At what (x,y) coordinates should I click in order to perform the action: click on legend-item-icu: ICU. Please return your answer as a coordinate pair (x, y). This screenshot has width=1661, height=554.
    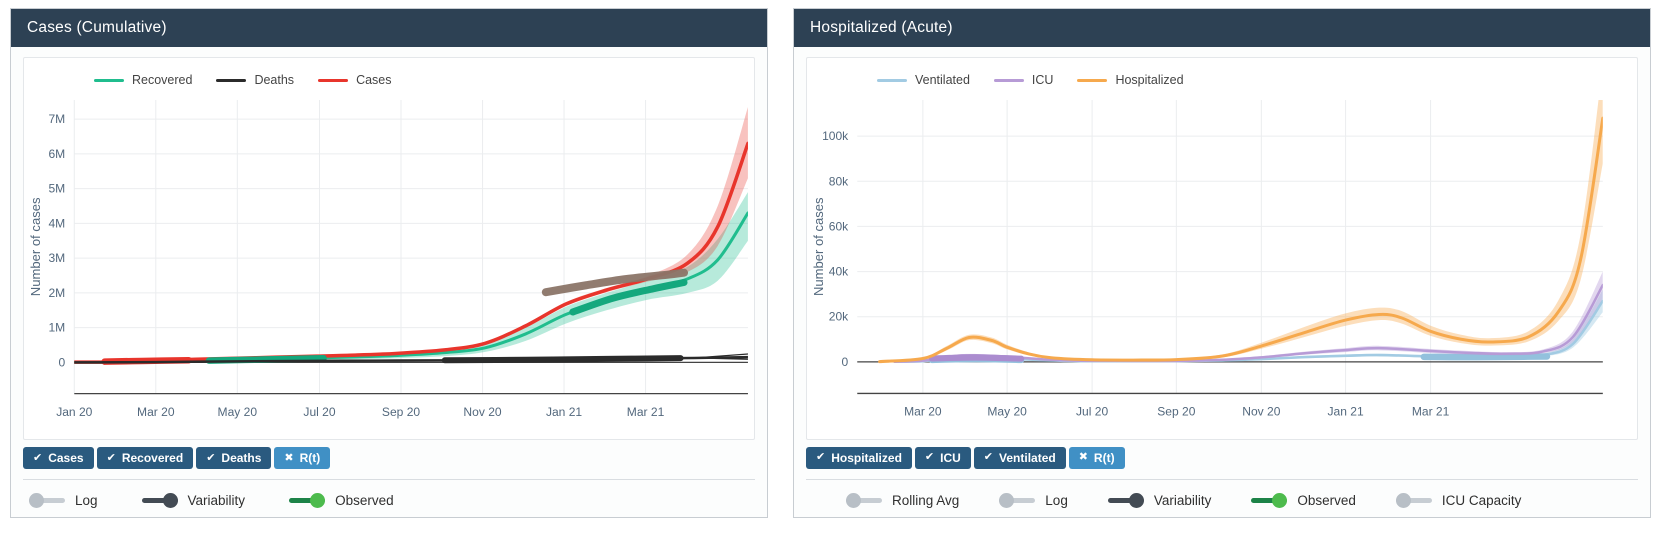
    Looking at the image, I should click on (1023, 80).